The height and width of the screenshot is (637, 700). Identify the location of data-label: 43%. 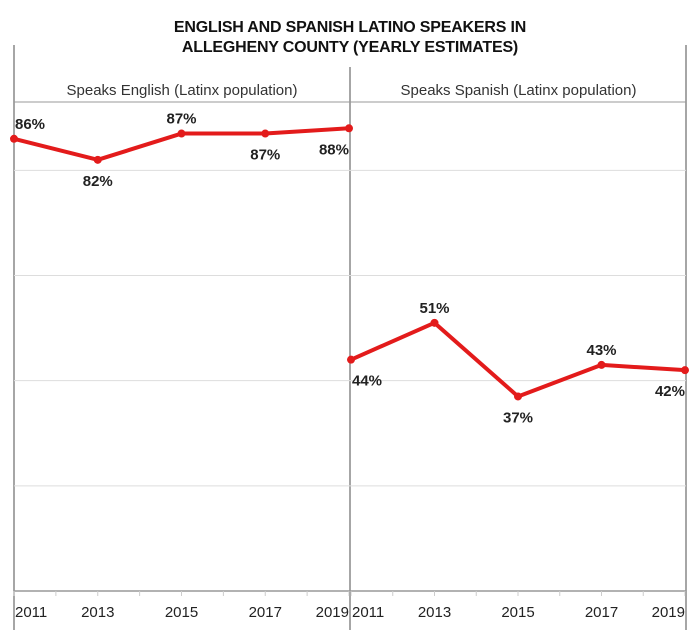
(601, 350).